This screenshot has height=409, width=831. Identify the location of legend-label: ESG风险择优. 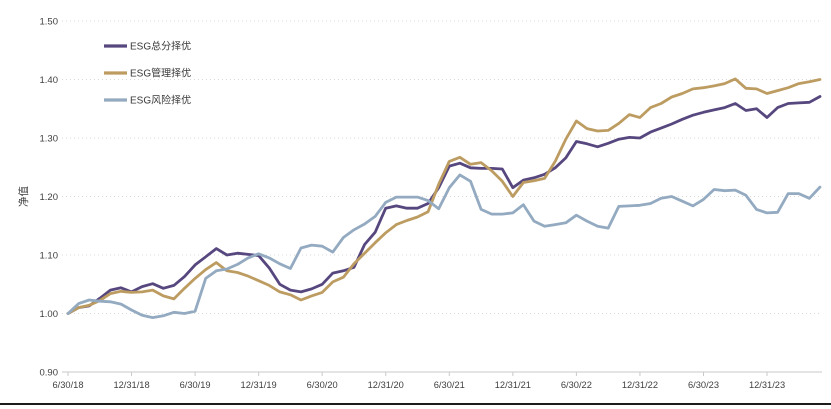
(160, 100).